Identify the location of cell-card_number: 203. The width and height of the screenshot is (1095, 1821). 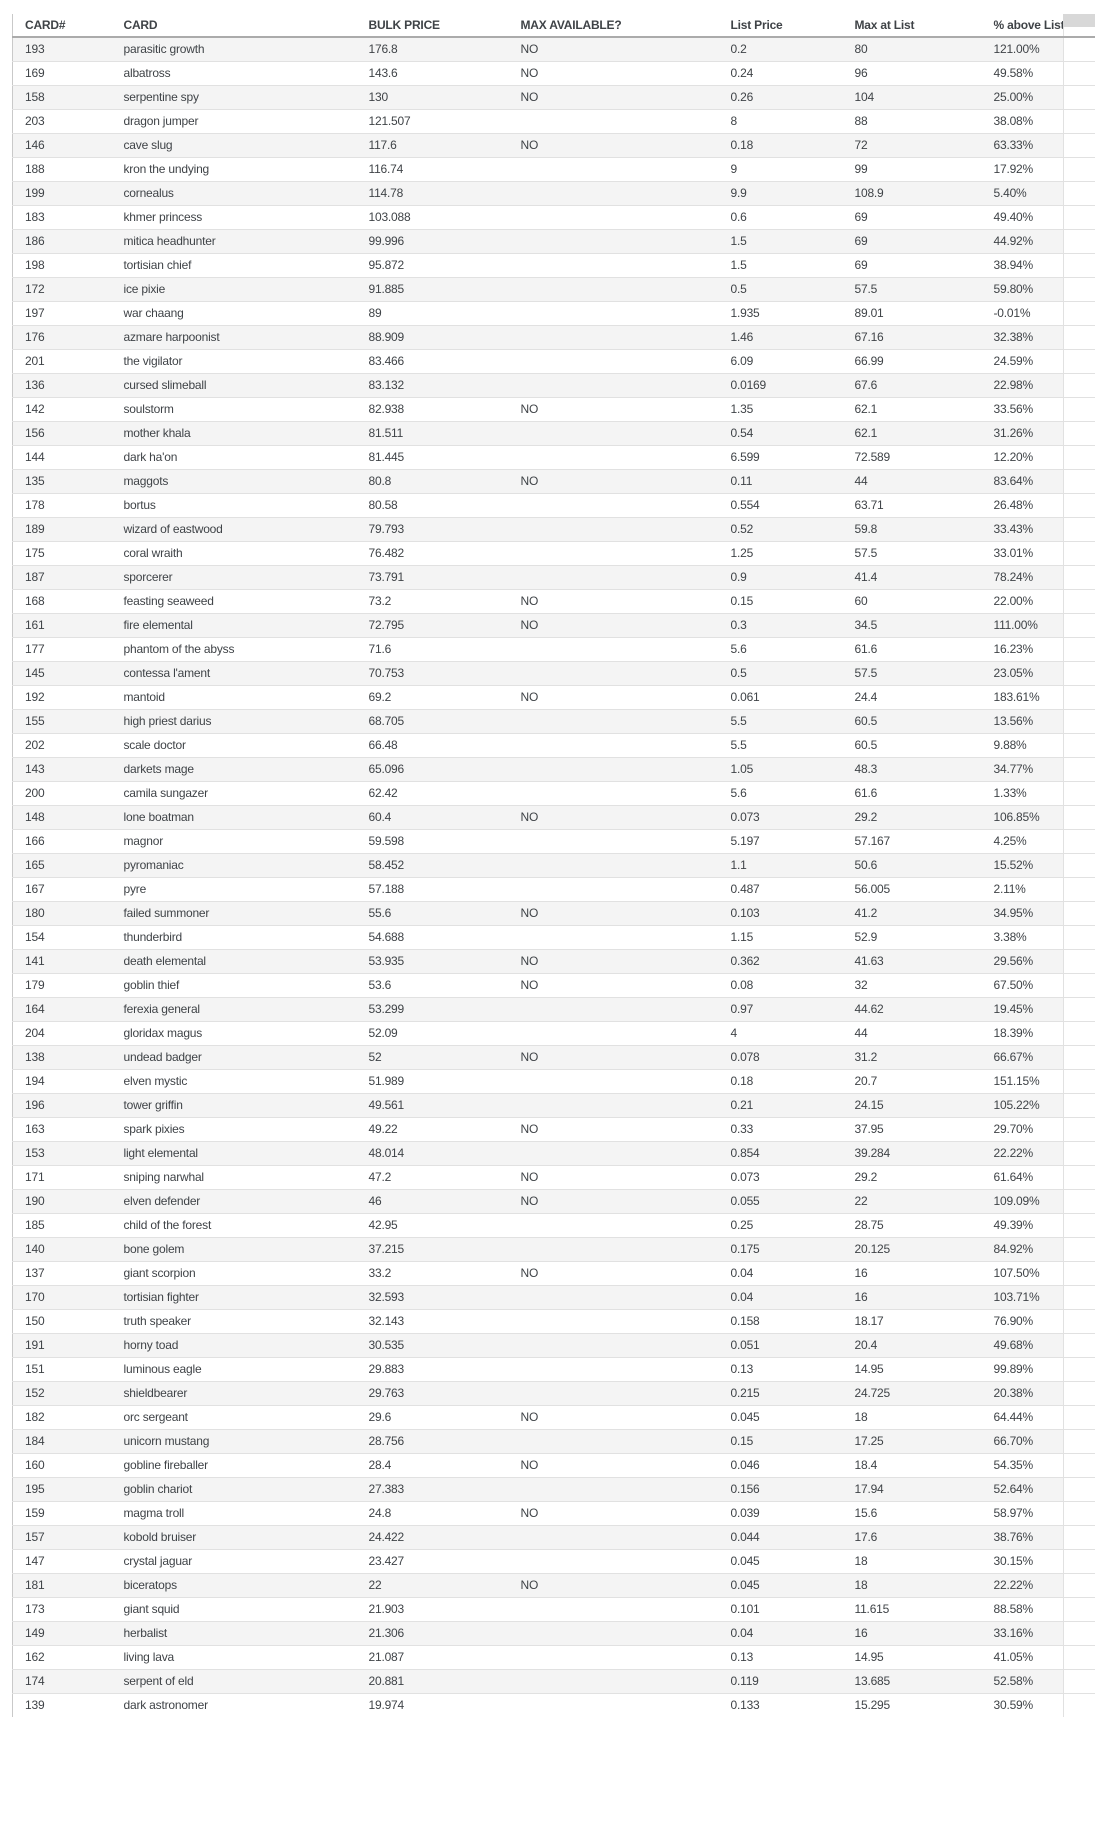
(62, 121).